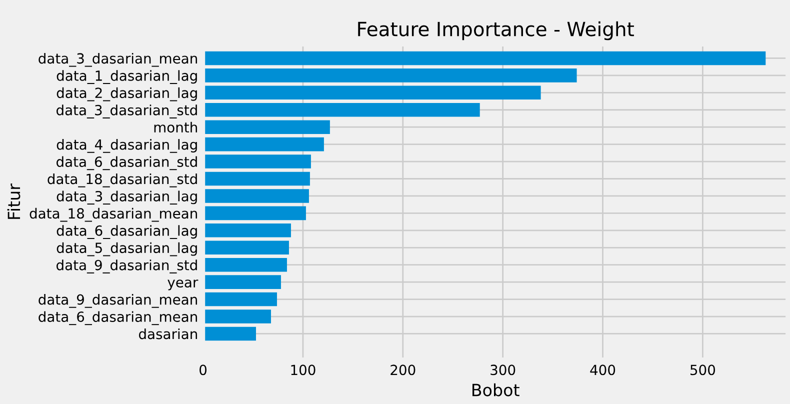 The width and height of the screenshot is (790, 404). Describe the element at coordinates (496, 389) in the screenshot. I see `x-axis-title: Bobot` at that location.